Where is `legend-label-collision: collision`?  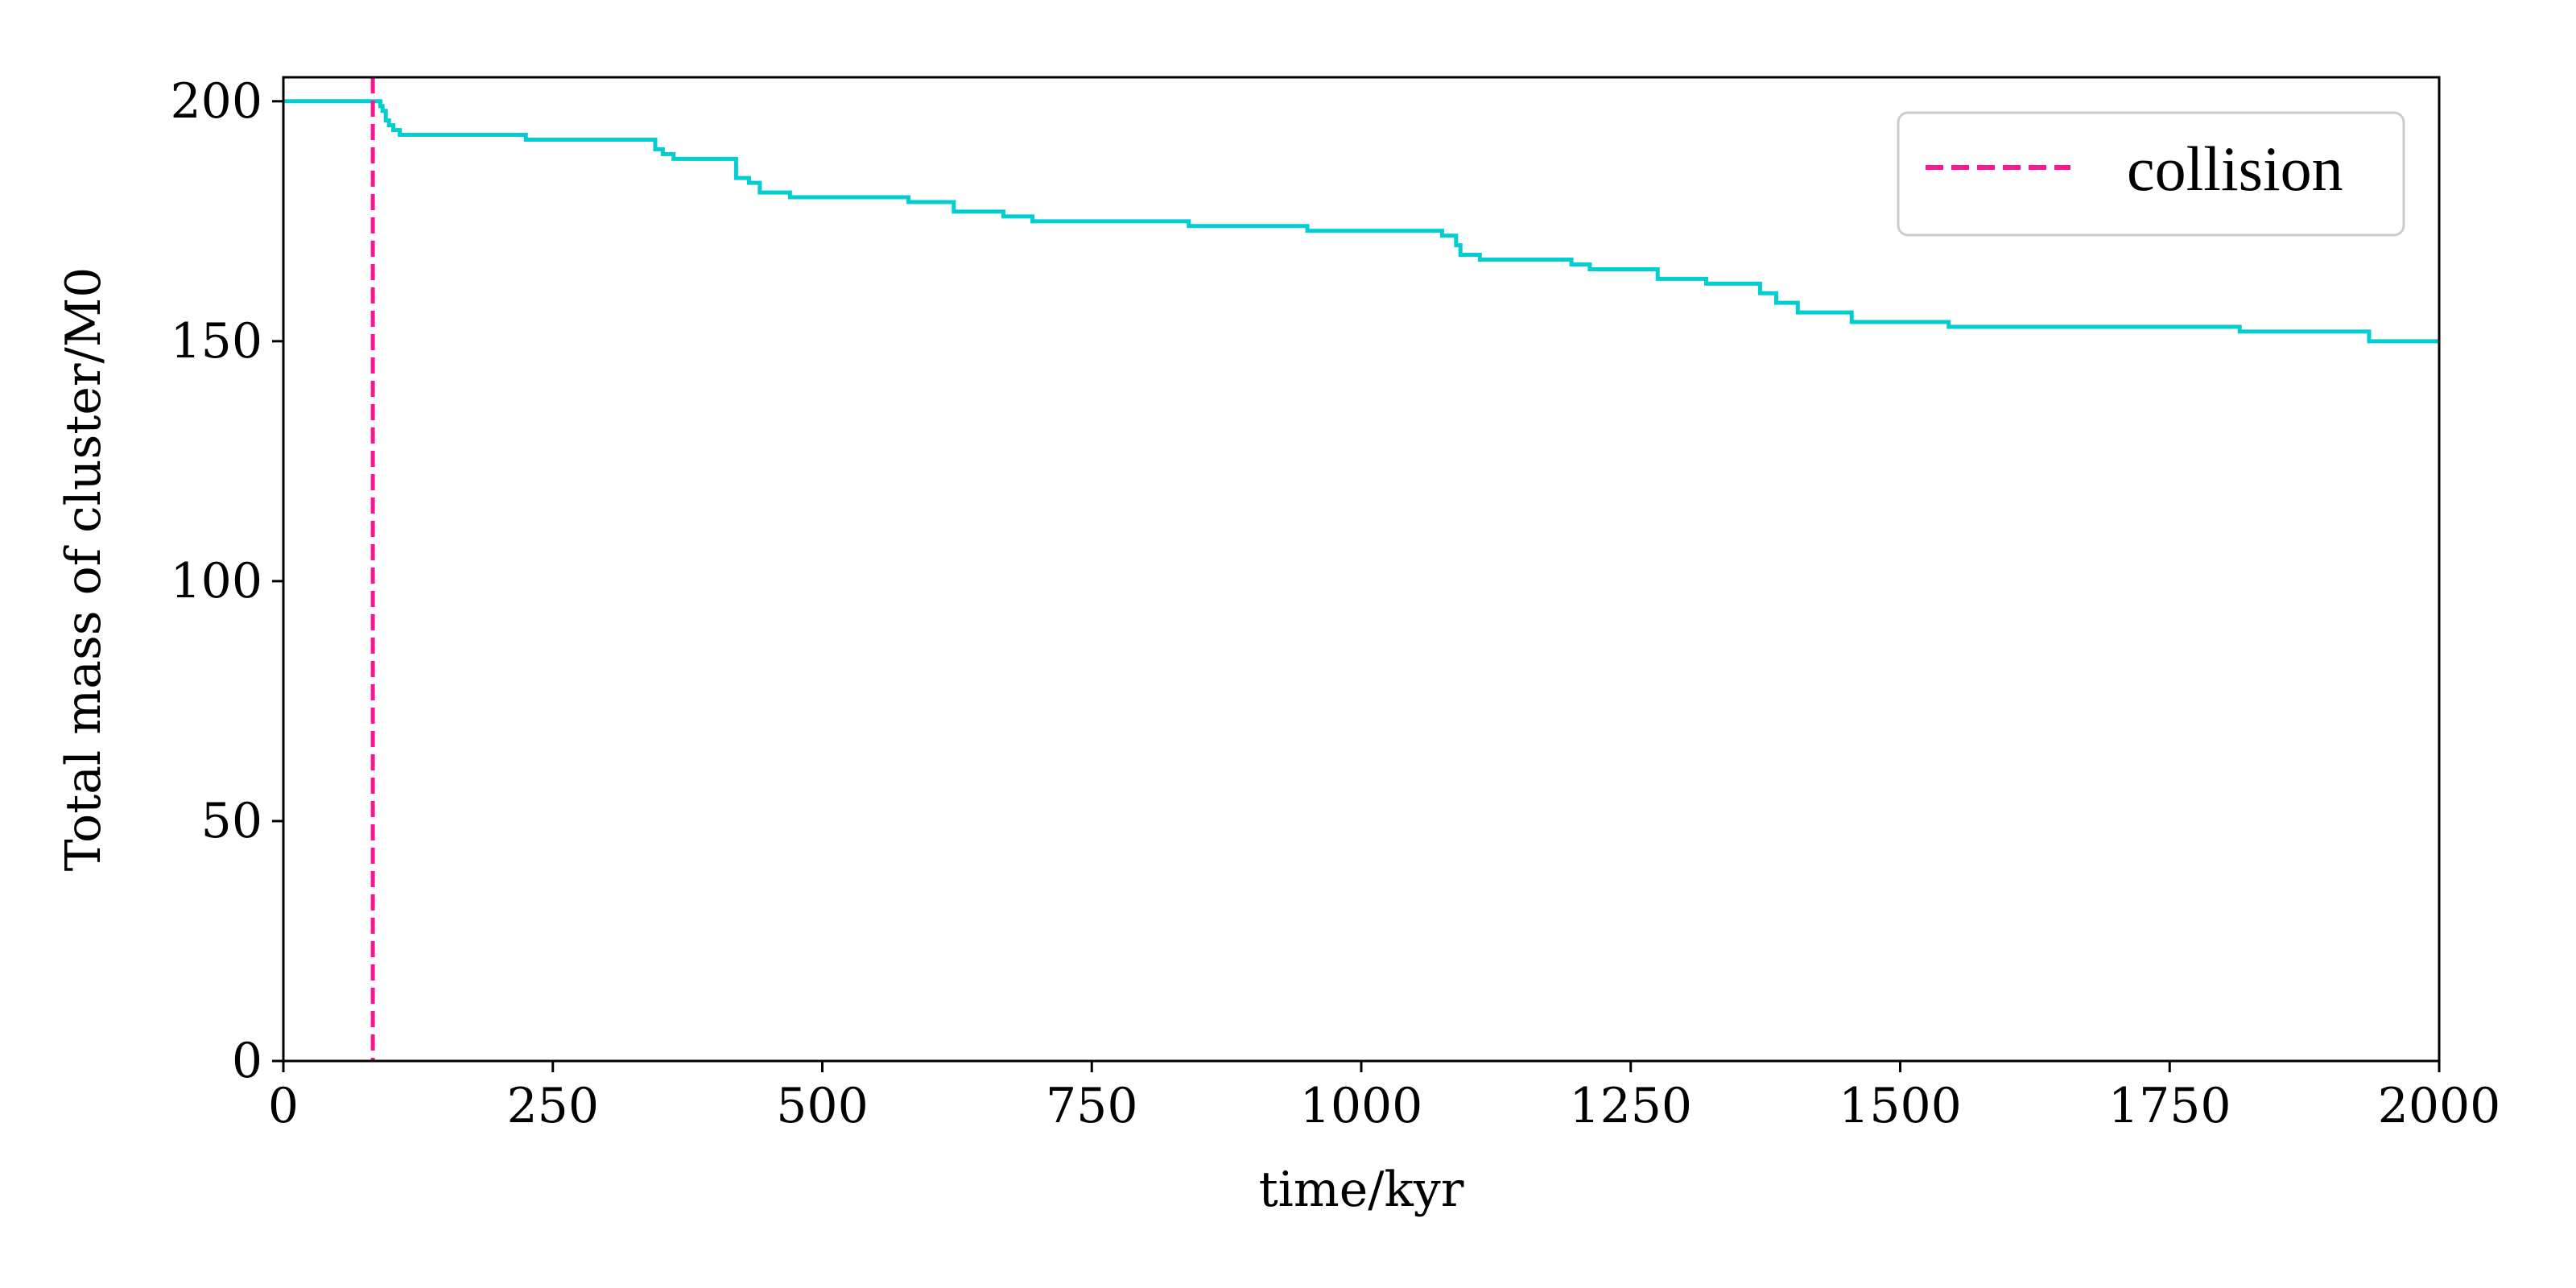
legend-label-collision: collision is located at coordinates (2235, 169).